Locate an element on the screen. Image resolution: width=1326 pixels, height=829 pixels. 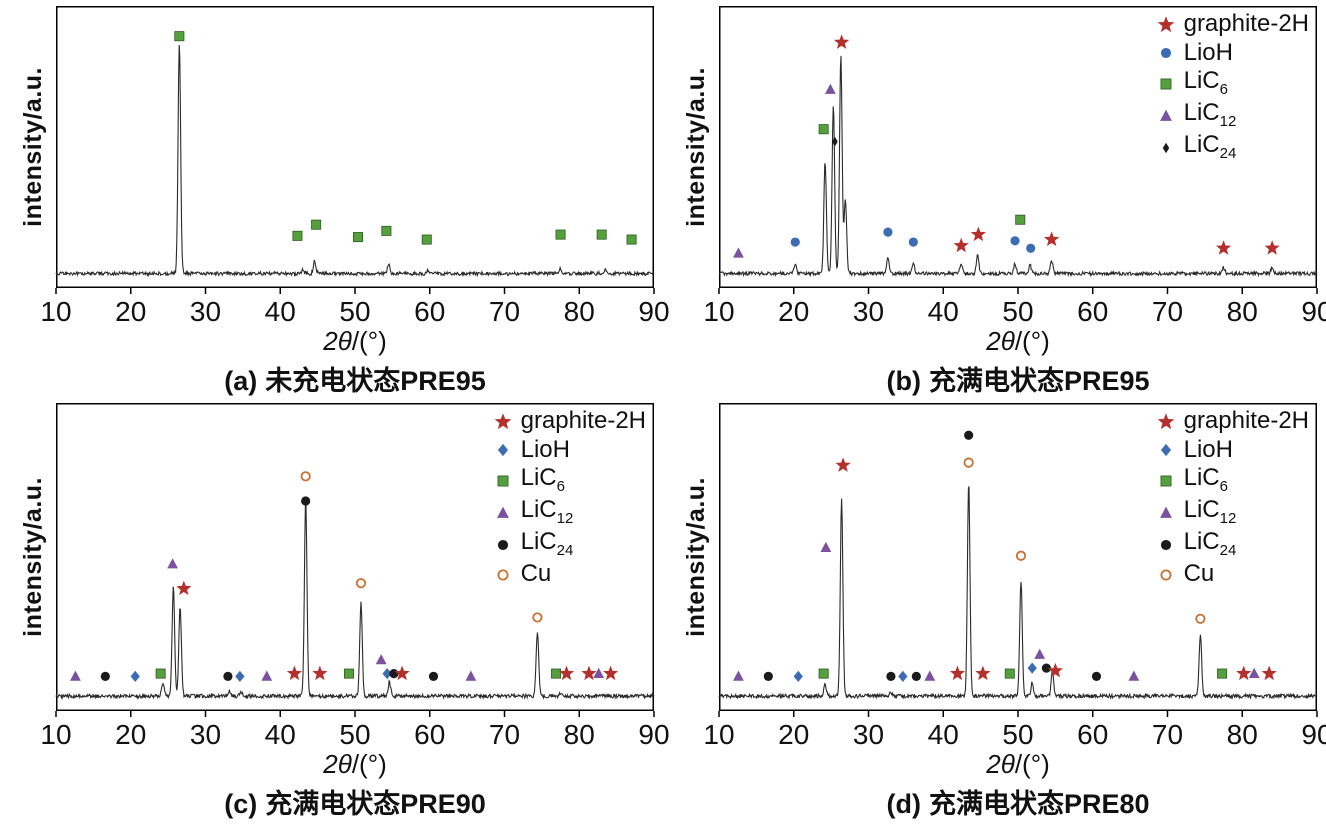
diamond-legend-icon is located at coordinates (502, 450).